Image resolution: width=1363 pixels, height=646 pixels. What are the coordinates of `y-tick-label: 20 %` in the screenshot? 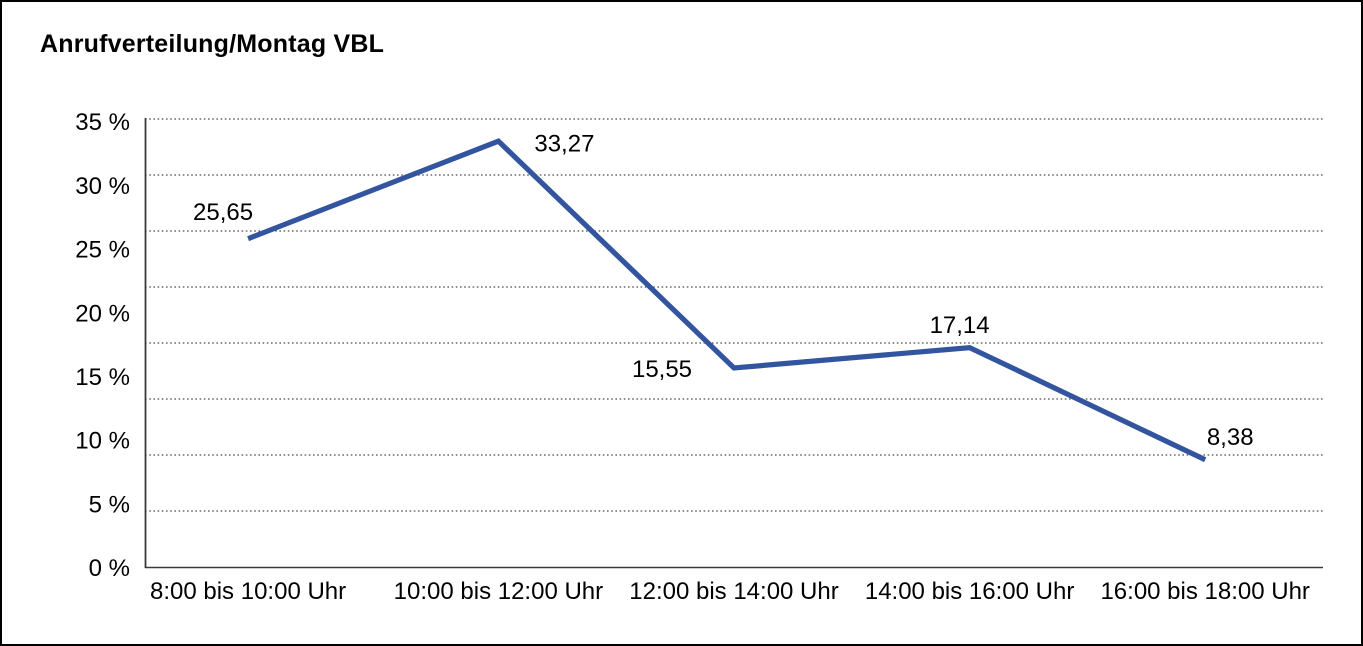 It's located at (102, 313).